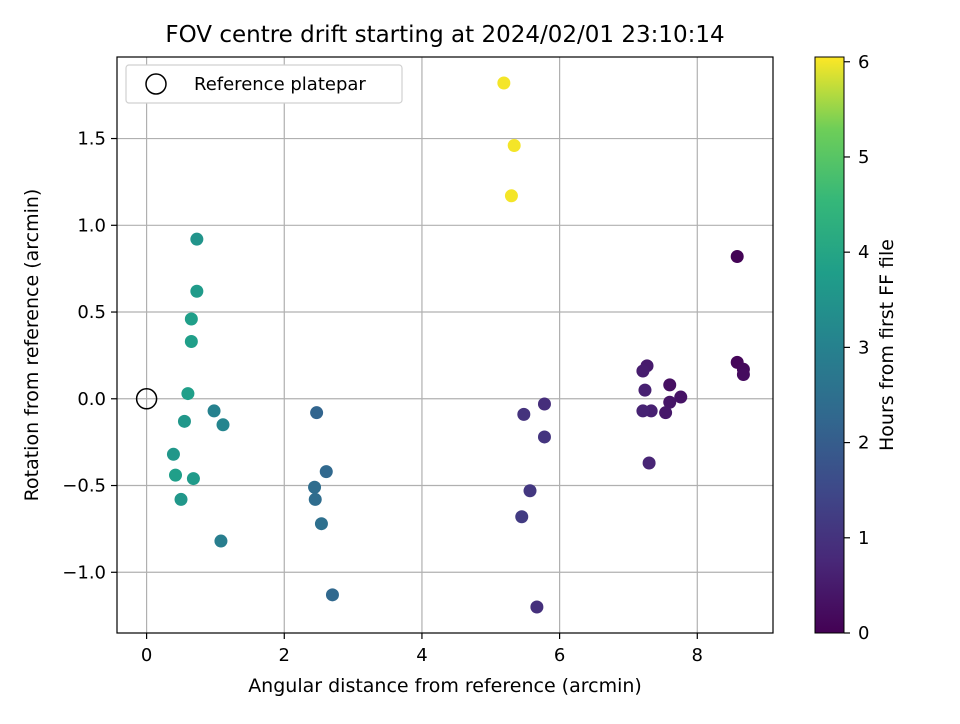  I want to click on y-axis-ticks: −1.0 −0.5 0.0 0.5 1.0 1.5, so click(89, 356).